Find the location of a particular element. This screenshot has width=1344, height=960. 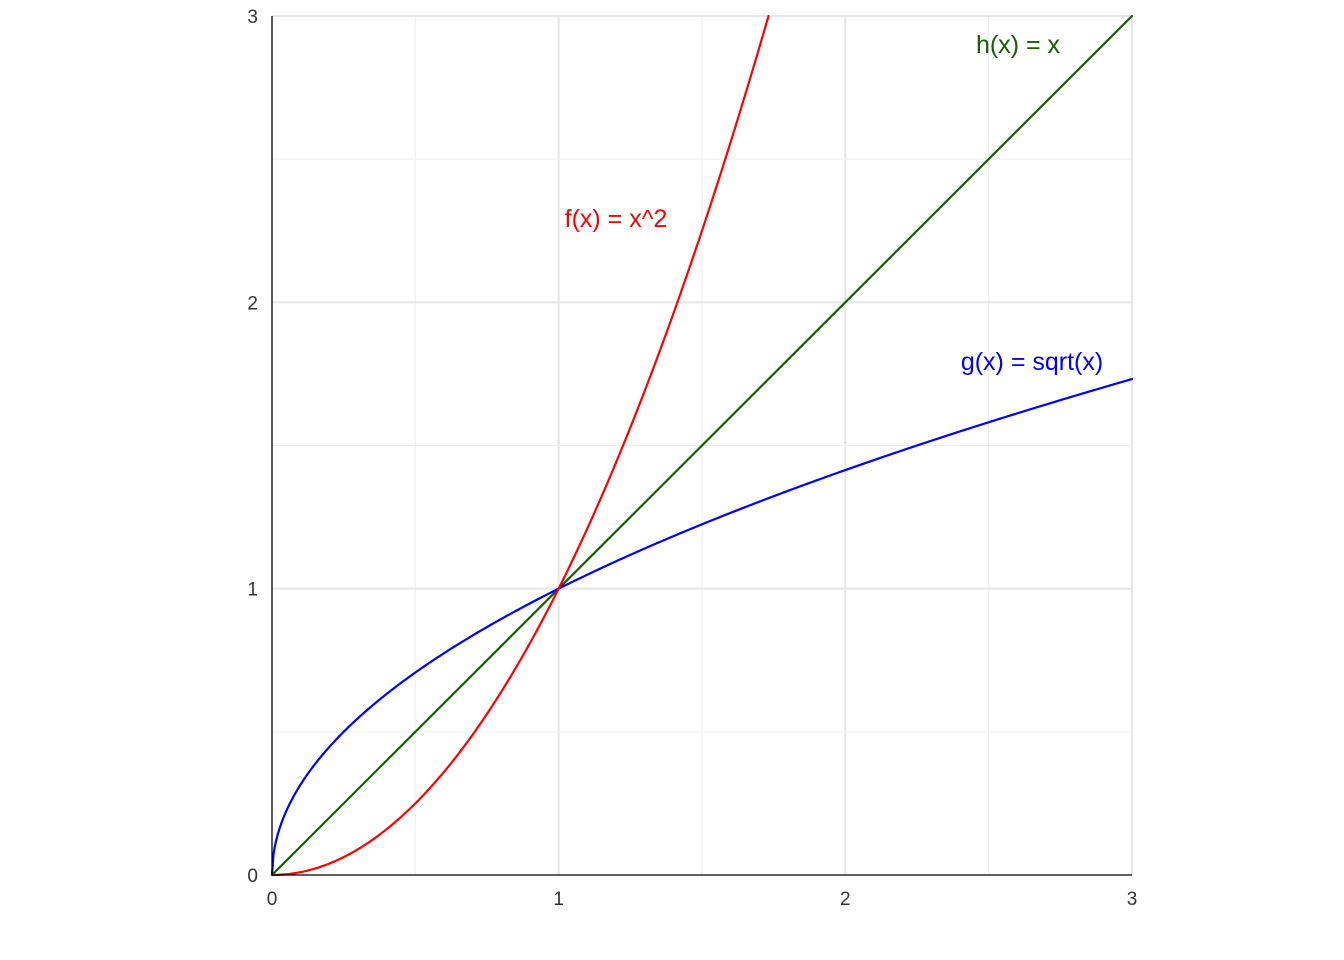

y-tick-label: 2 is located at coordinates (252, 303).